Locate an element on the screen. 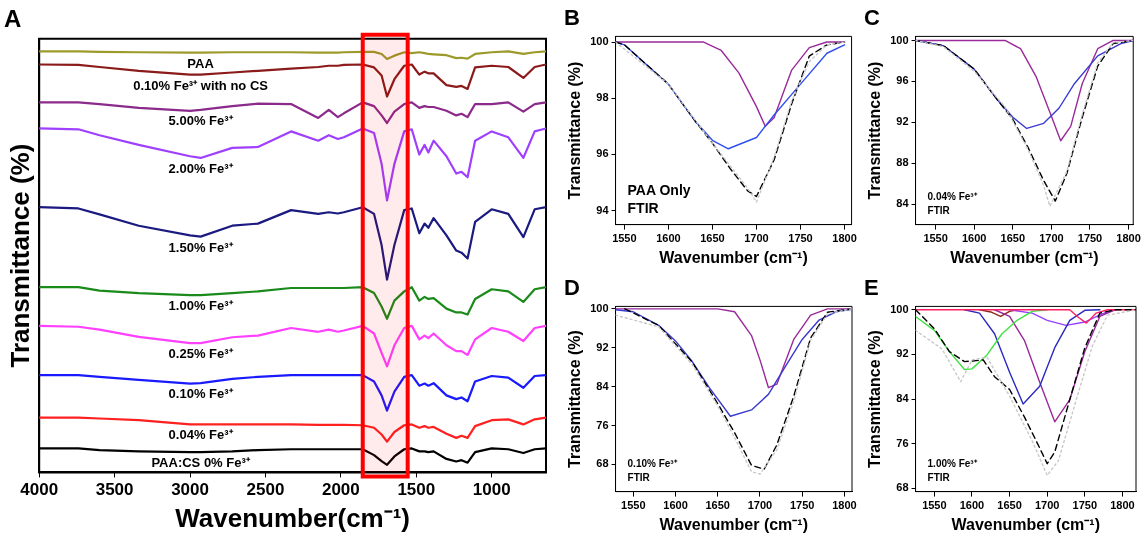  annotation: PAA Only is located at coordinates (659, 190).